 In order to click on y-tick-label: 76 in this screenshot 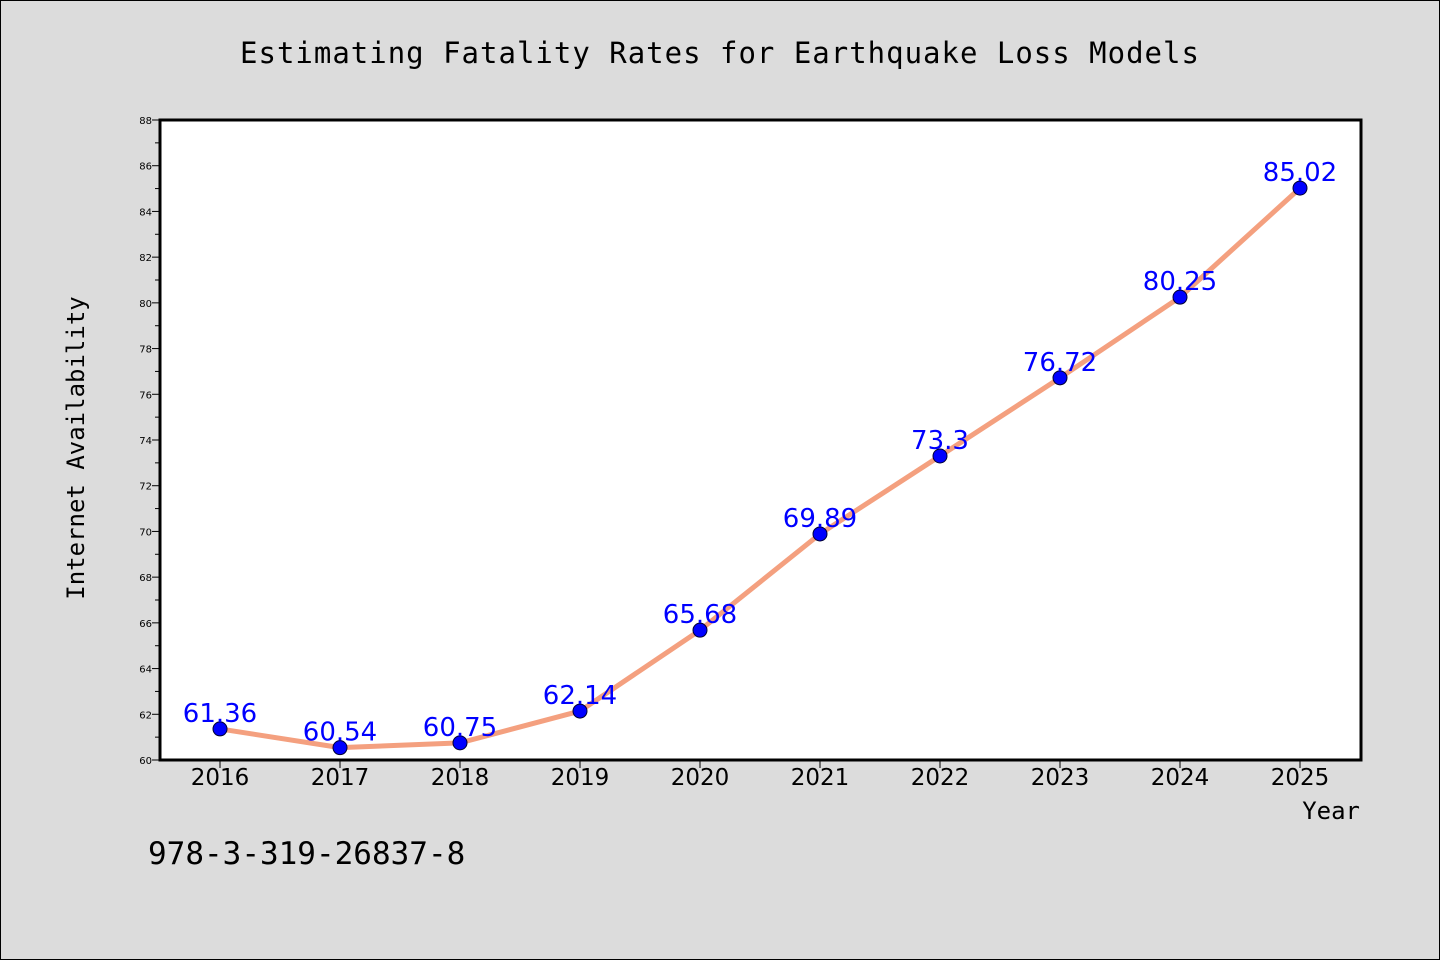, I will do `click(145, 395)`.